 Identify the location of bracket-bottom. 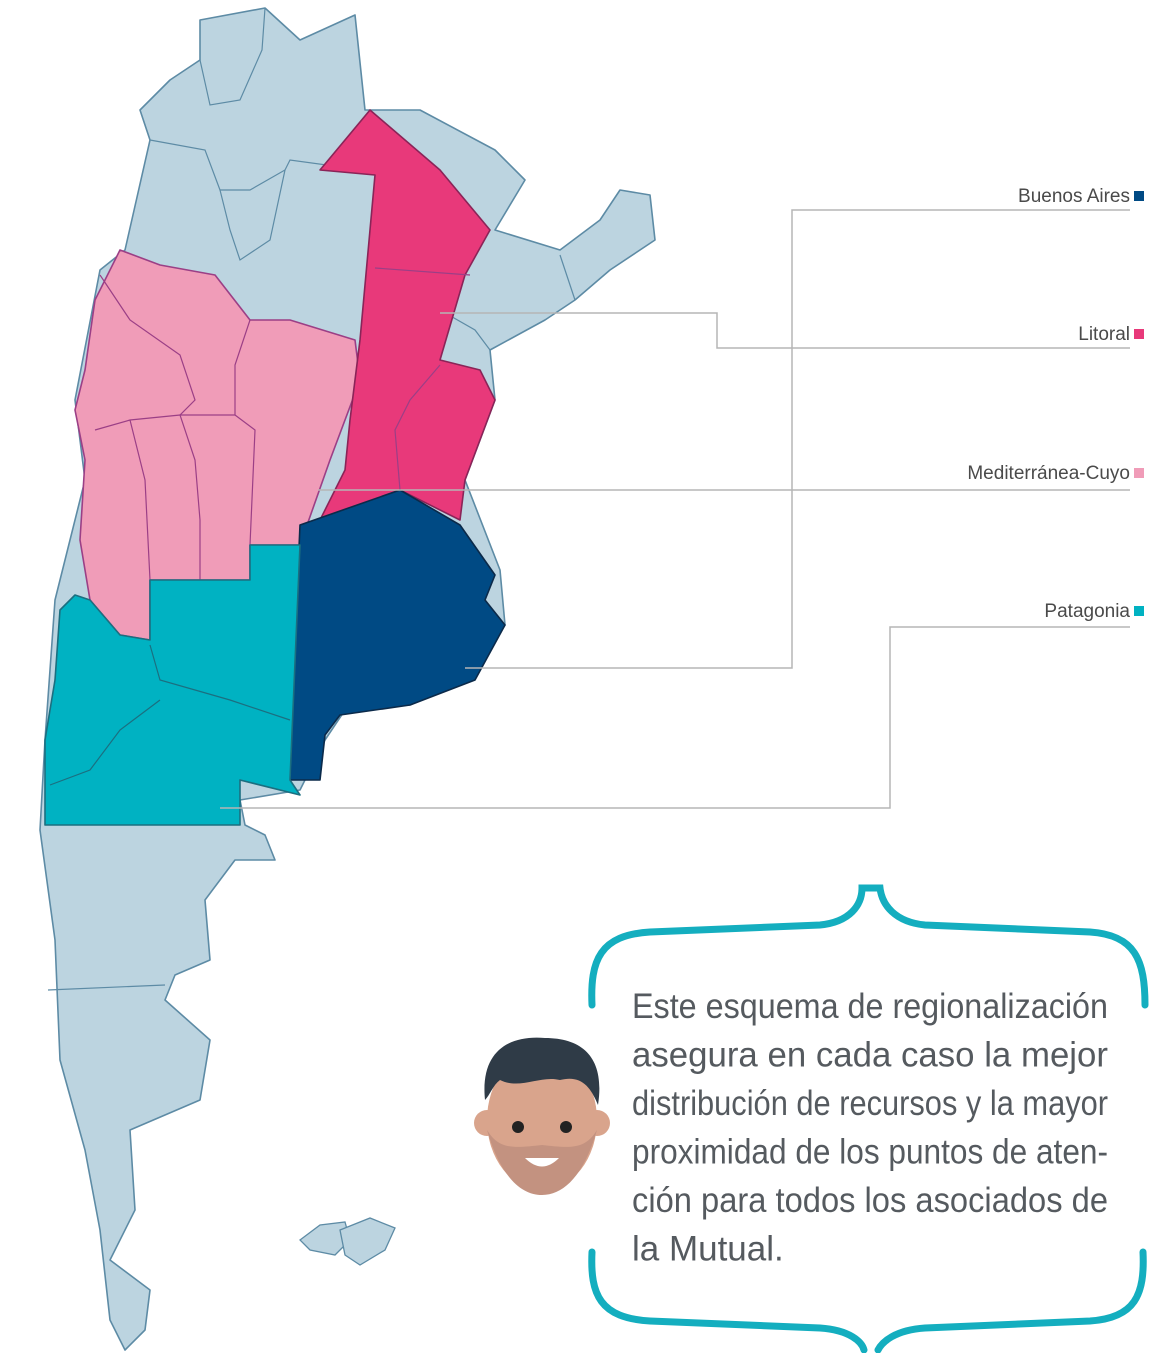
(867, 1300).